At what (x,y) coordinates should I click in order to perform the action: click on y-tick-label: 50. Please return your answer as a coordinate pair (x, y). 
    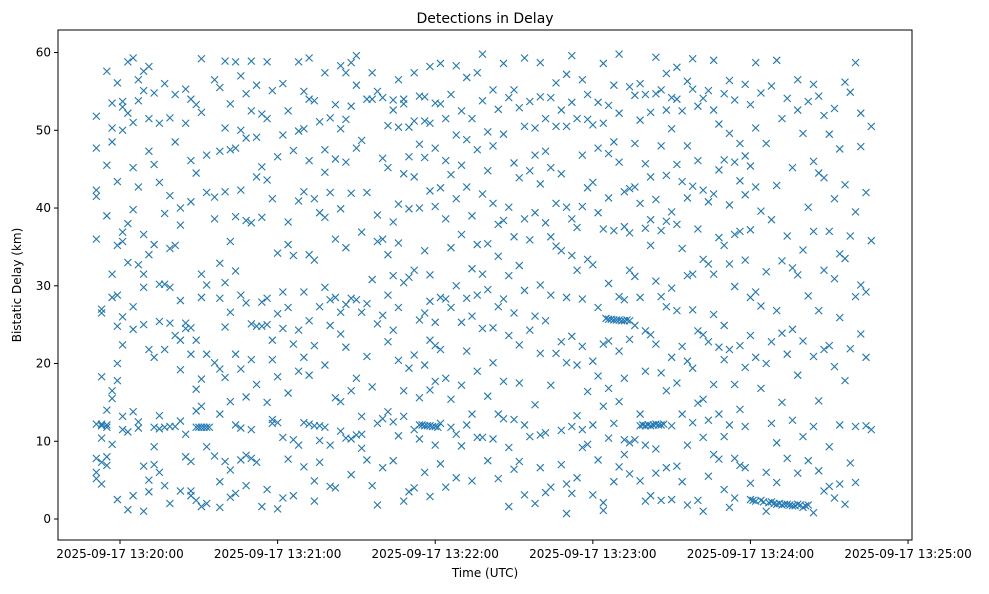
    Looking at the image, I should click on (43, 130).